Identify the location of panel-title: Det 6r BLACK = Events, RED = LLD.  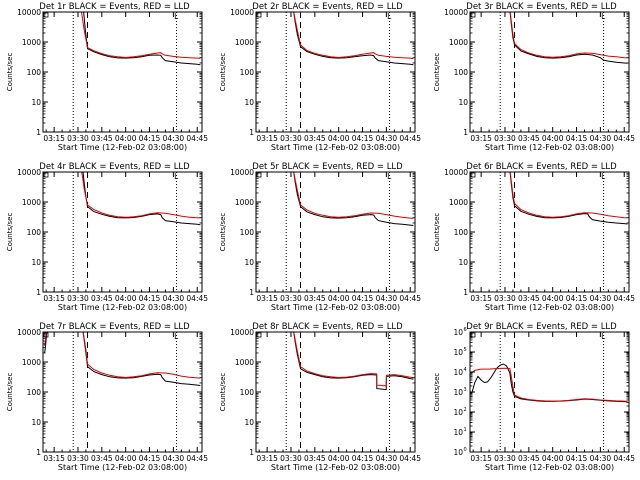
(541, 167).